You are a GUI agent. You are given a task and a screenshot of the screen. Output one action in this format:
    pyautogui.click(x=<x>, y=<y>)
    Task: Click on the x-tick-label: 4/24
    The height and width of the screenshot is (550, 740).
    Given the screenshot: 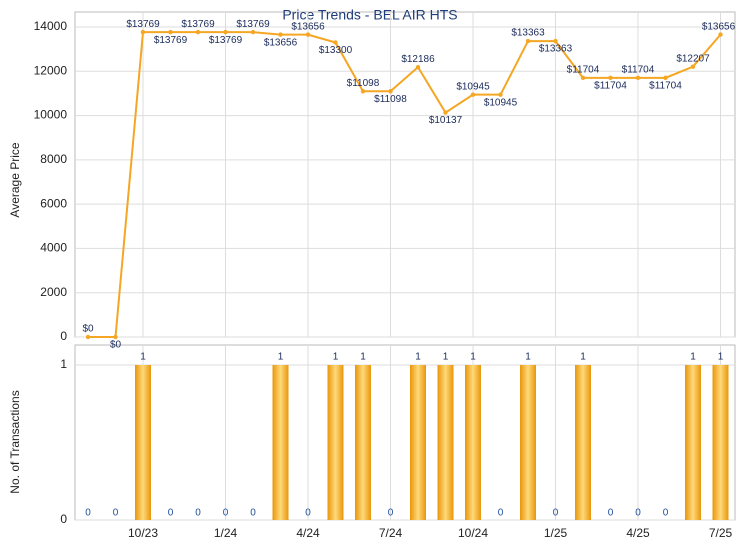 What is the action you would take?
    pyautogui.click(x=308, y=533)
    